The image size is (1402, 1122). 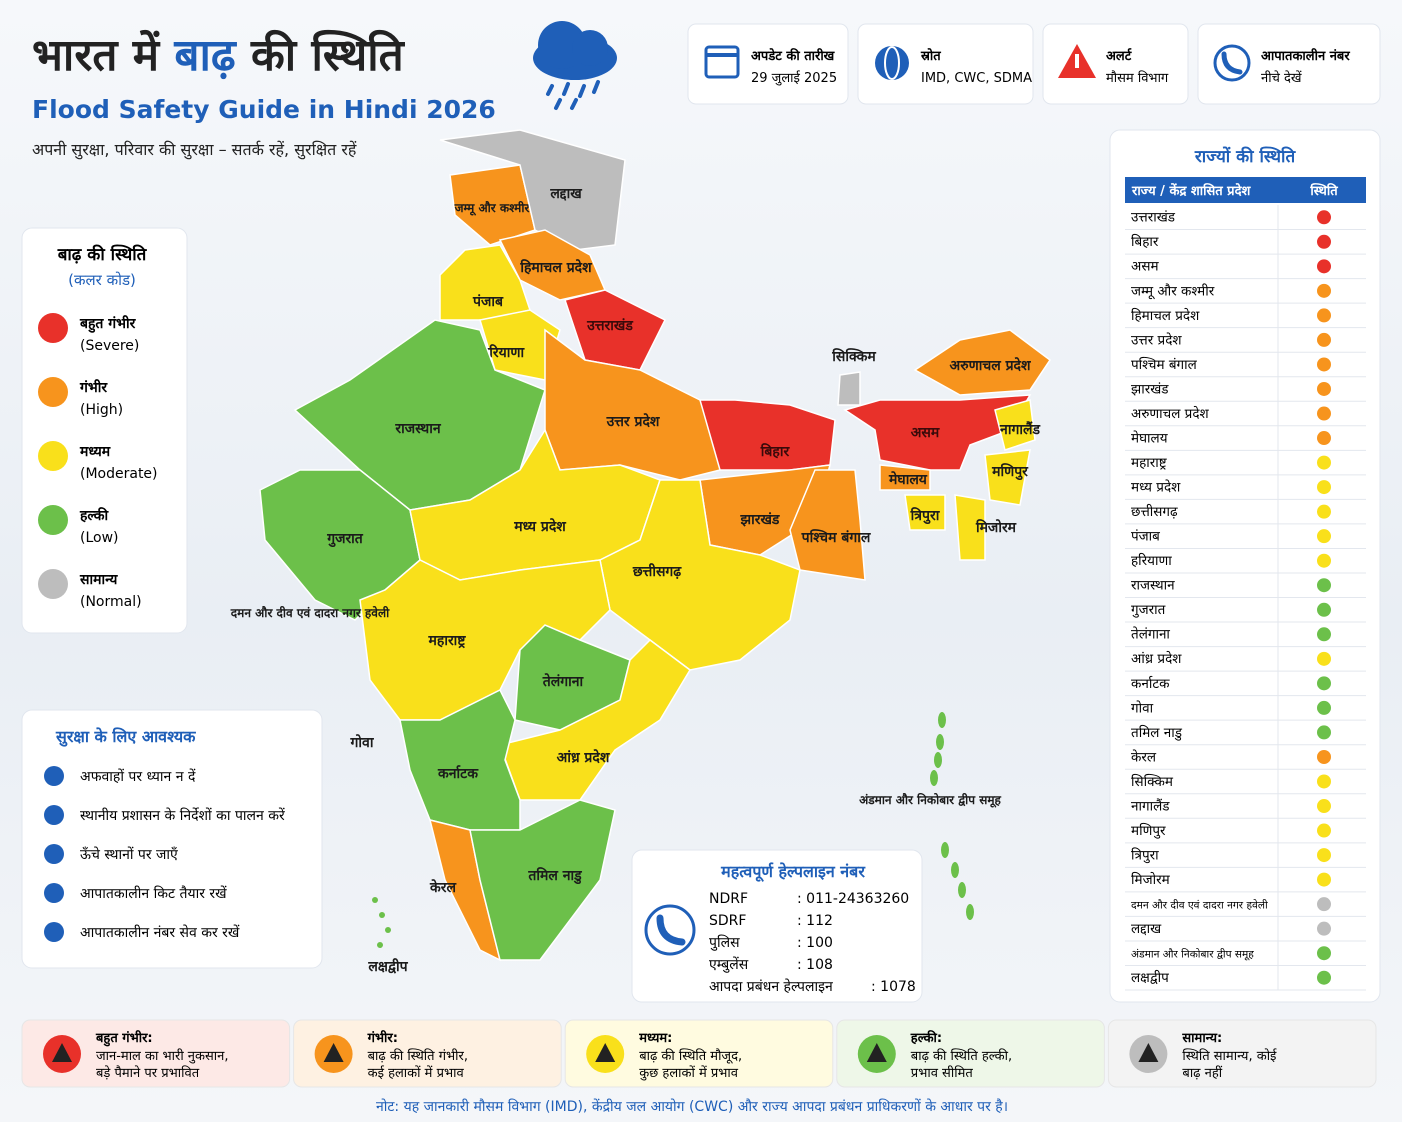 I want to click on state-label: पंजाब, so click(x=488, y=302).